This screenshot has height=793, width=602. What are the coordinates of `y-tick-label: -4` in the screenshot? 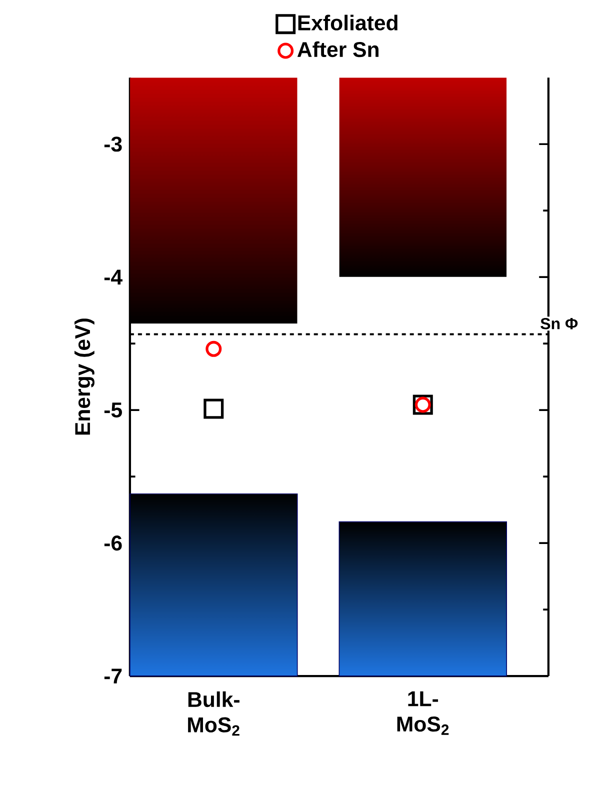 It's located at (113, 277).